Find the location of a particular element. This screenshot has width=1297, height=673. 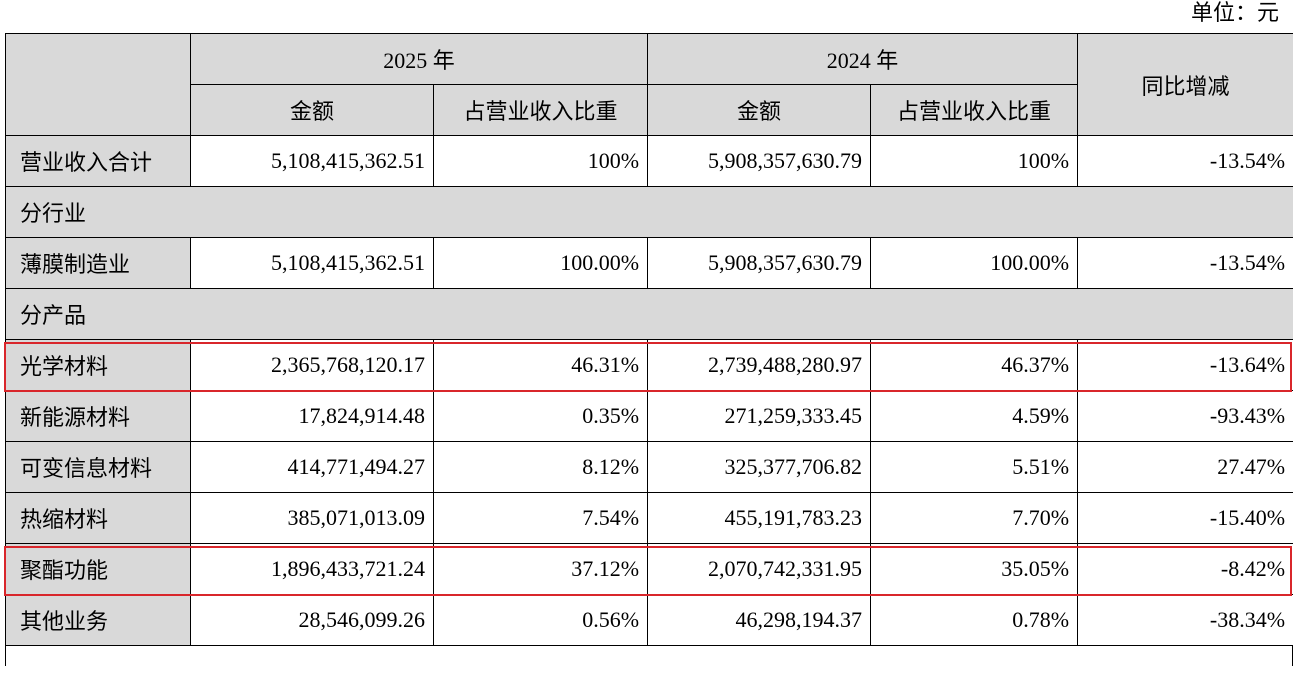

cell: 2,739,488,280.97 is located at coordinates (759, 365).